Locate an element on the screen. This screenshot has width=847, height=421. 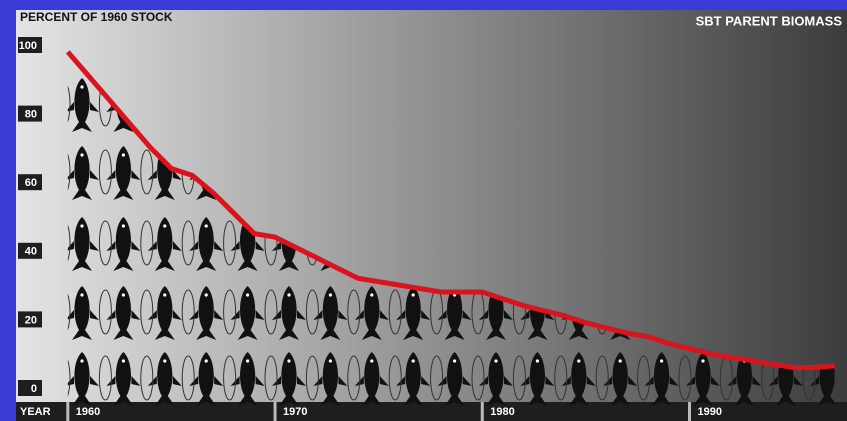
x-axis-label: YEAR is located at coordinates (35, 412).